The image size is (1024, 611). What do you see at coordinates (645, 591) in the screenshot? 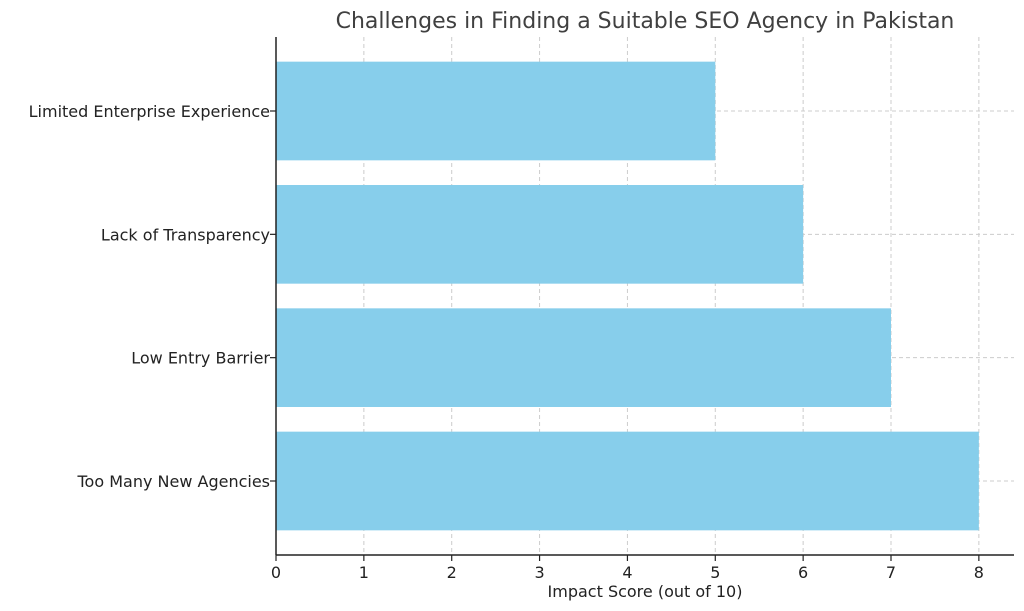
I see `x-axis-label: Impact Score (out of 10)` at bounding box center [645, 591].